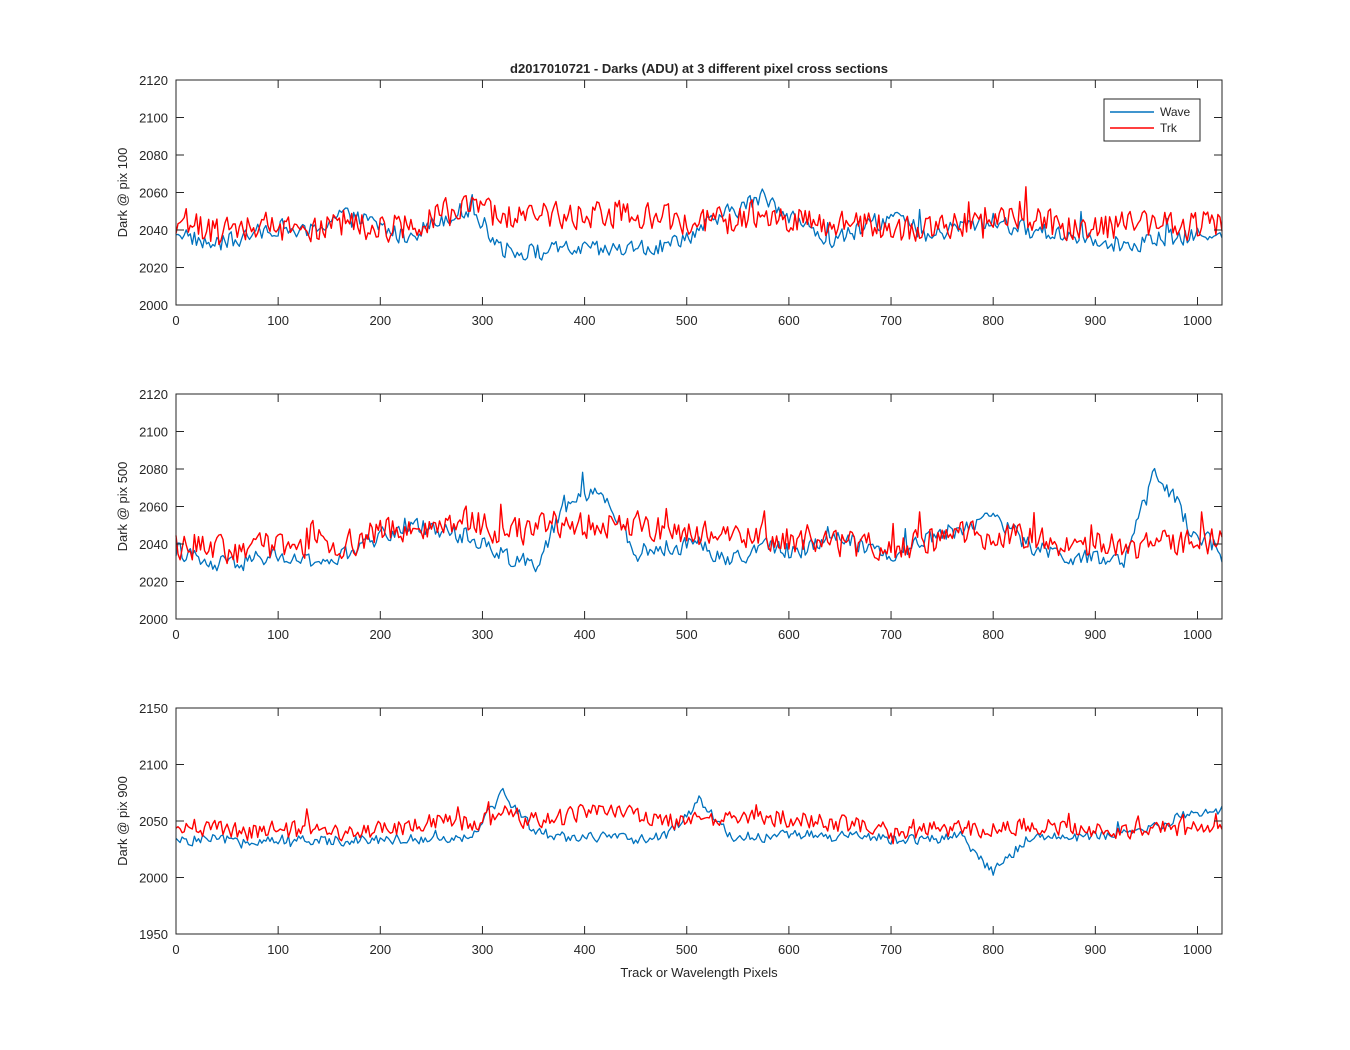  What do you see at coordinates (153, 708) in the screenshot?
I see `y-tick-label: 2150` at bounding box center [153, 708].